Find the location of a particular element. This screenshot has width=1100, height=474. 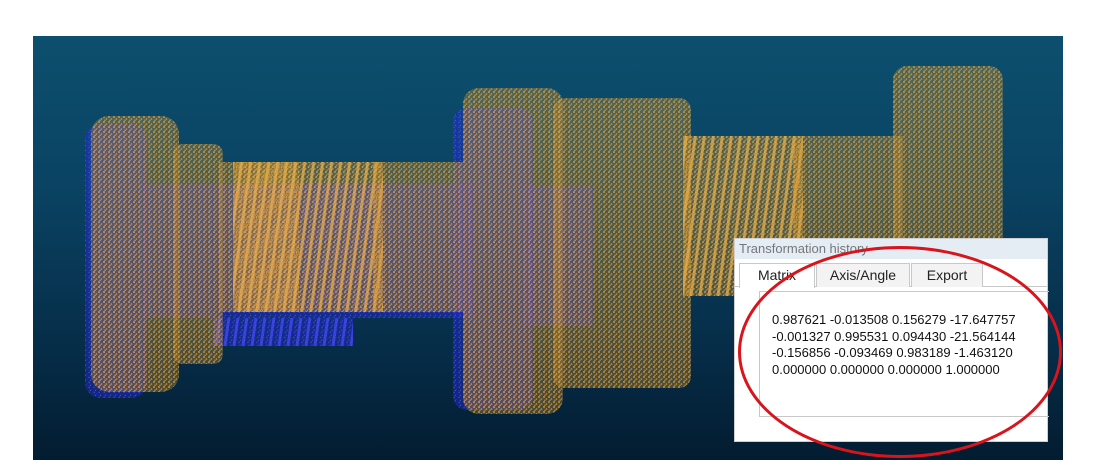

matrix-row: 0.987621 -0.013508 0.156279 -17.647757 is located at coordinates (894, 319).